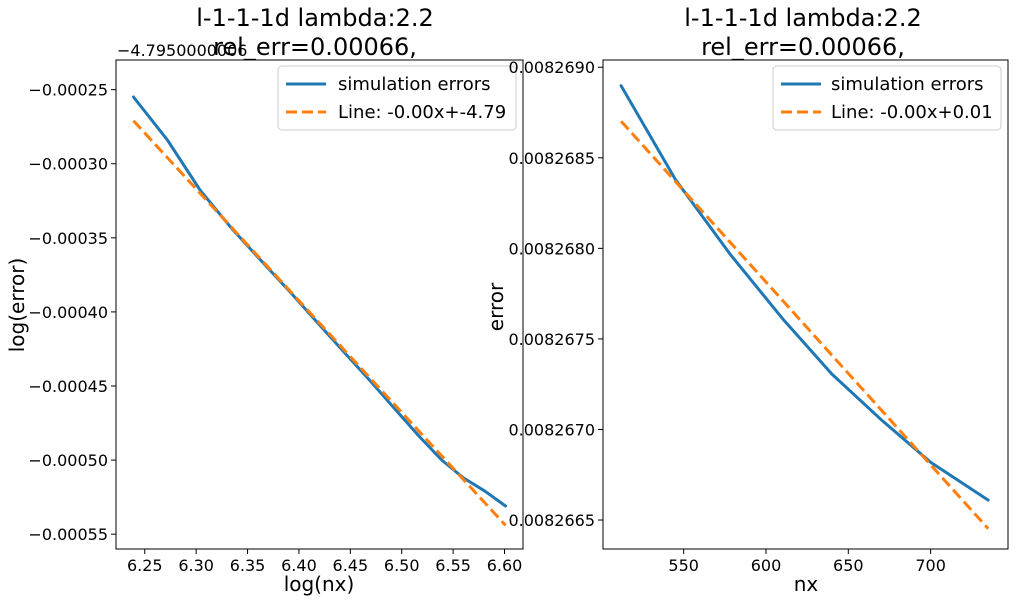  Describe the element at coordinates (848, 565) in the screenshot. I see `right-x-tick-label: 650` at that location.